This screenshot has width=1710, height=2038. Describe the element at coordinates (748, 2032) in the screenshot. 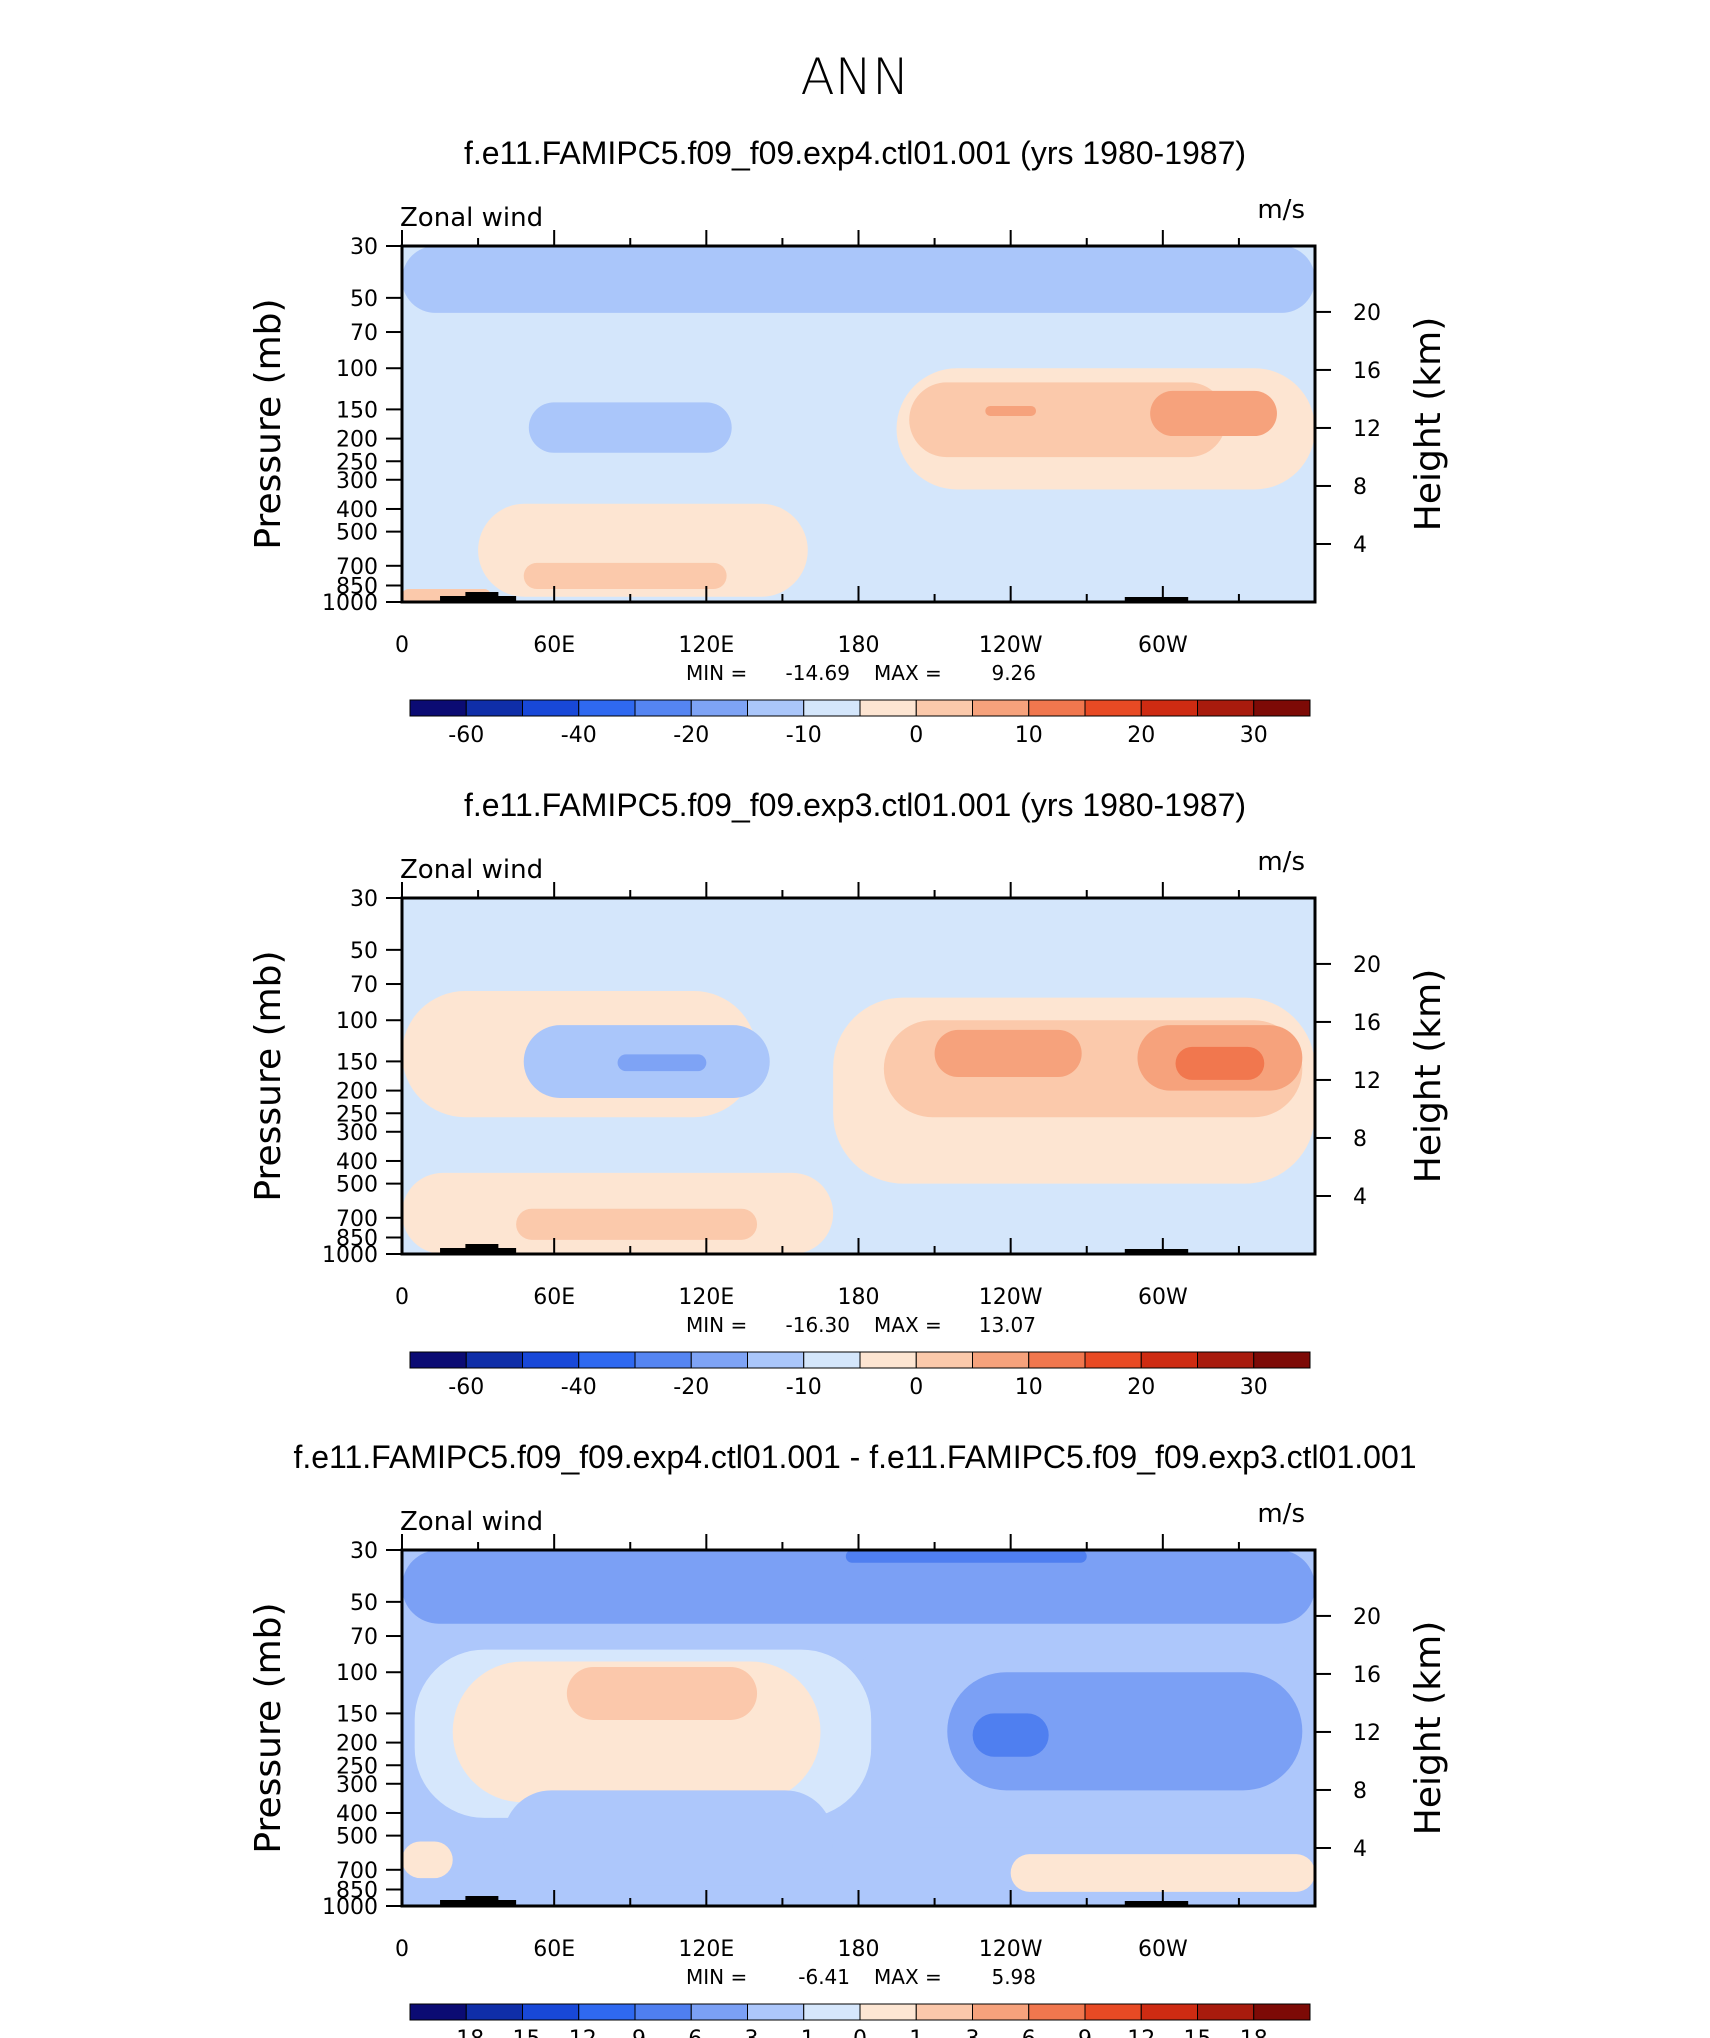

I see `colorbar-label: -3` at that location.